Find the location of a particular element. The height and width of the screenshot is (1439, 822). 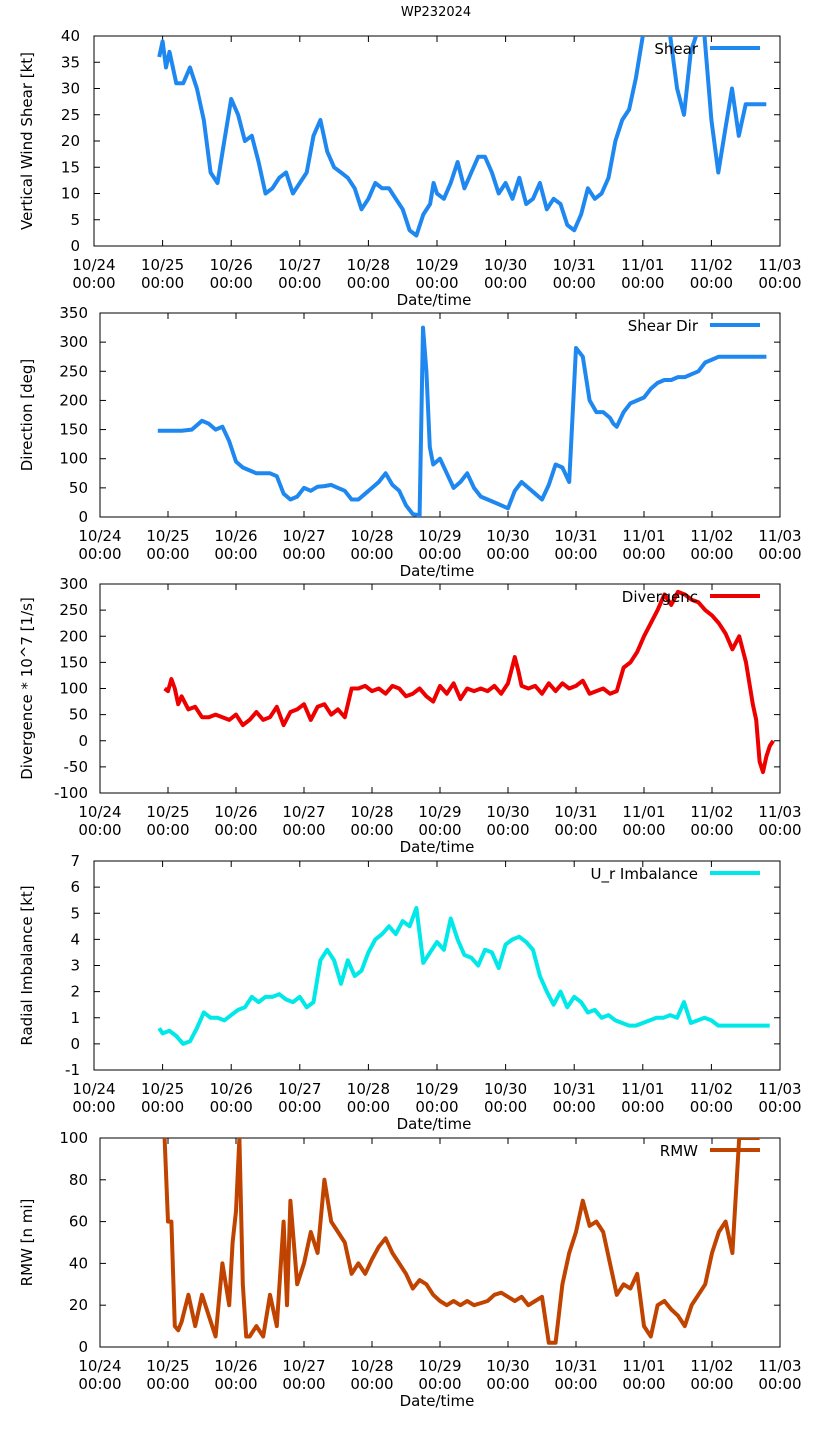

y-tick-label: 3 is located at coordinates (75, 966).